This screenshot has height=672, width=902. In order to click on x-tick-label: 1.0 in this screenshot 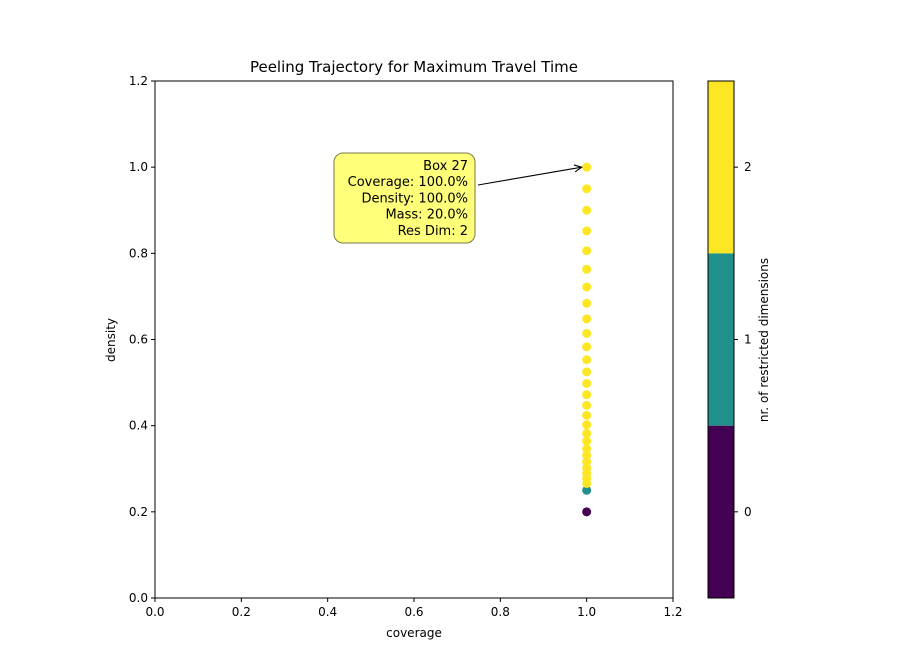, I will do `click(586, 612)`.